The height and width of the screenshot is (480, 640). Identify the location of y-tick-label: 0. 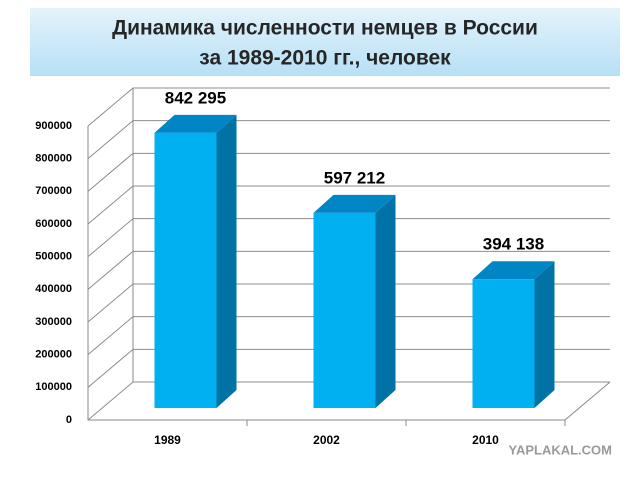
(69, 420).